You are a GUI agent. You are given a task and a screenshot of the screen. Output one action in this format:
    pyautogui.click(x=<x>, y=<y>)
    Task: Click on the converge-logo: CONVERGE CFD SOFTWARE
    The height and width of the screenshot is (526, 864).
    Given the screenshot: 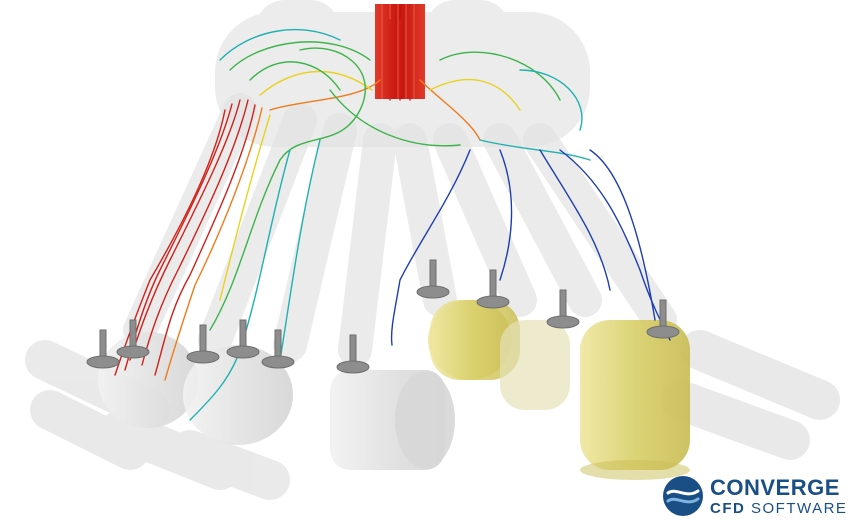 What is the action you would take?
    pyautogui.click(x=760, y=496)
    